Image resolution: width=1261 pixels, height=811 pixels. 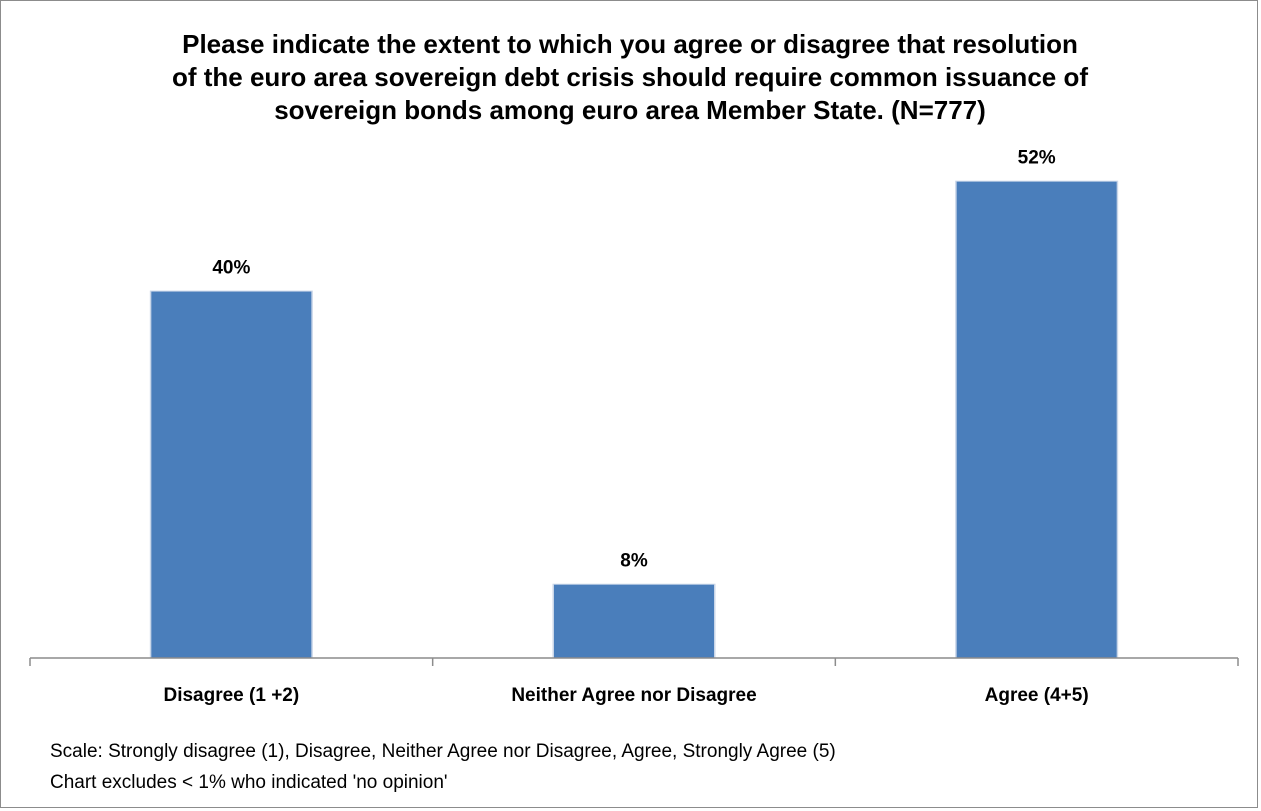 What do you see at coordinates (1037, 695) in the screenshot?
I see `x-tick-label: Agree (4+5)` at bounding box center [1037, 695].